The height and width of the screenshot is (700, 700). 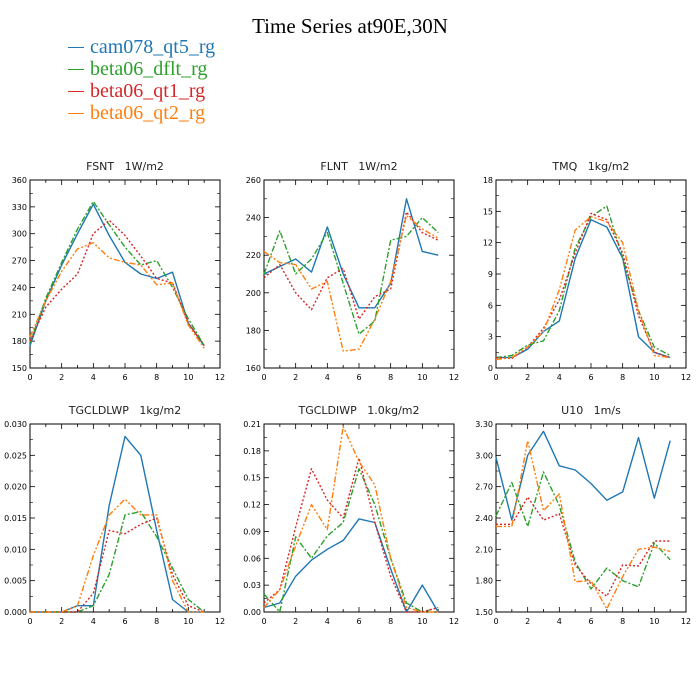 What do you see at coordinates (484, 424) in the screenshot?
I see `y-tick-label: 3.30` at bounding box center [484, 424].